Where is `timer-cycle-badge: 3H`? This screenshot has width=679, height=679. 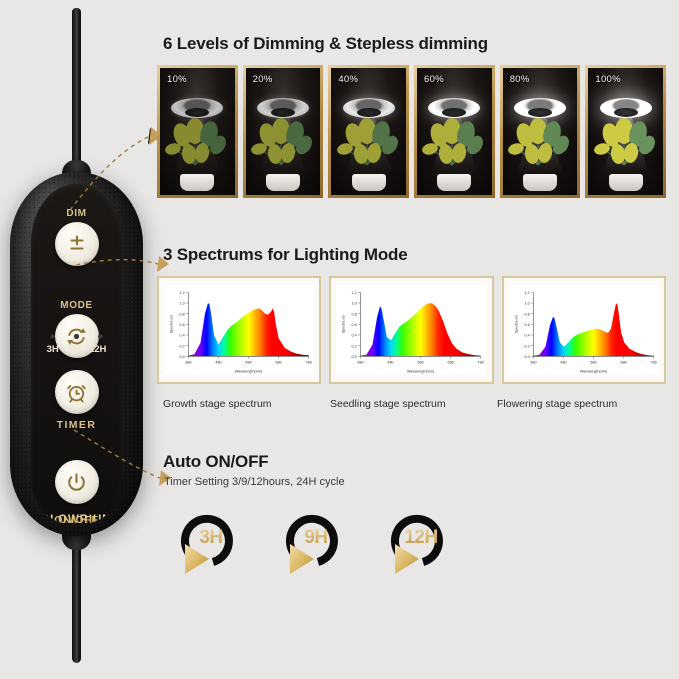 timer-cycle-badge: 3H is located at coordinates (211, 540).